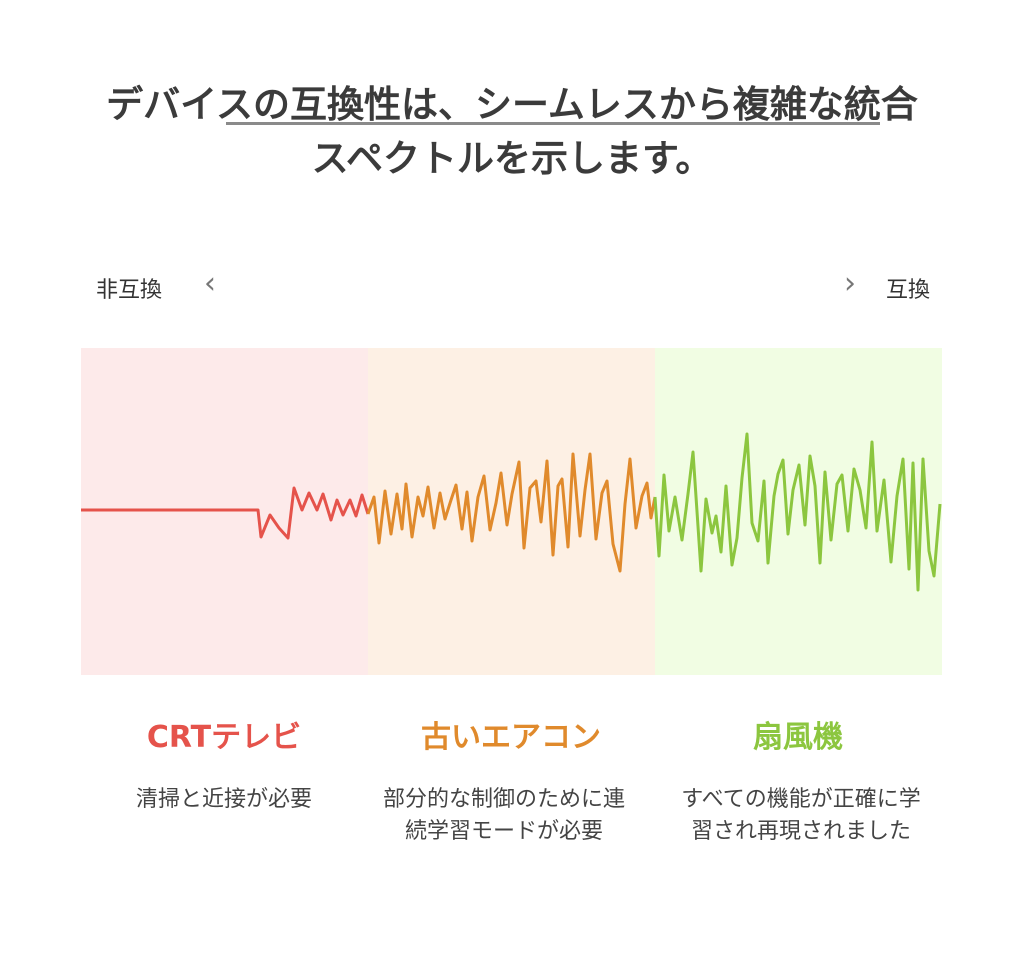  Describe the element at coordinates (225, 513) in the screenshot. I see `waveform-crt` at that location.